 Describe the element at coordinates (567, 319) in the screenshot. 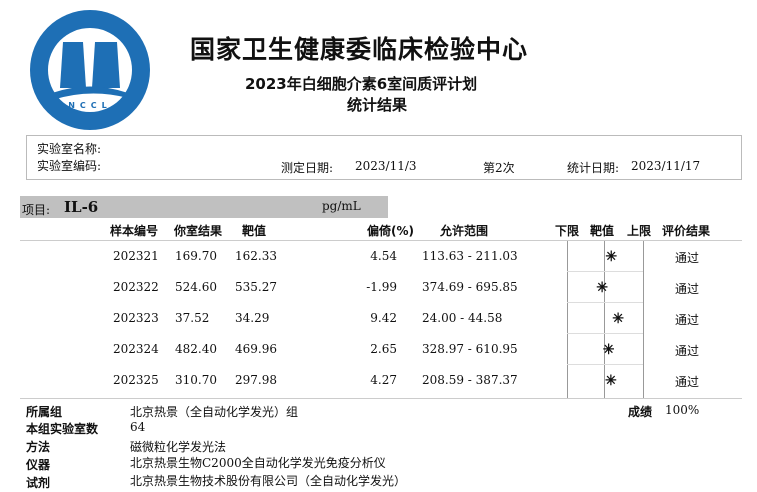

I see `lower-limit-line` at that location.